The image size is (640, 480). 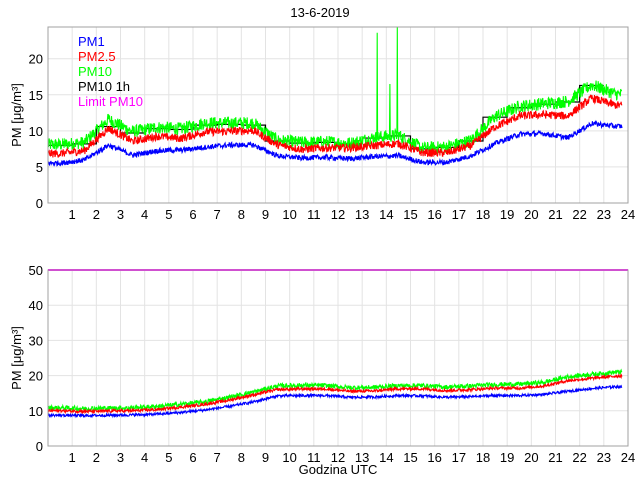 I want to click on legend-entry: PM2.5, so click(x=97, y=56).